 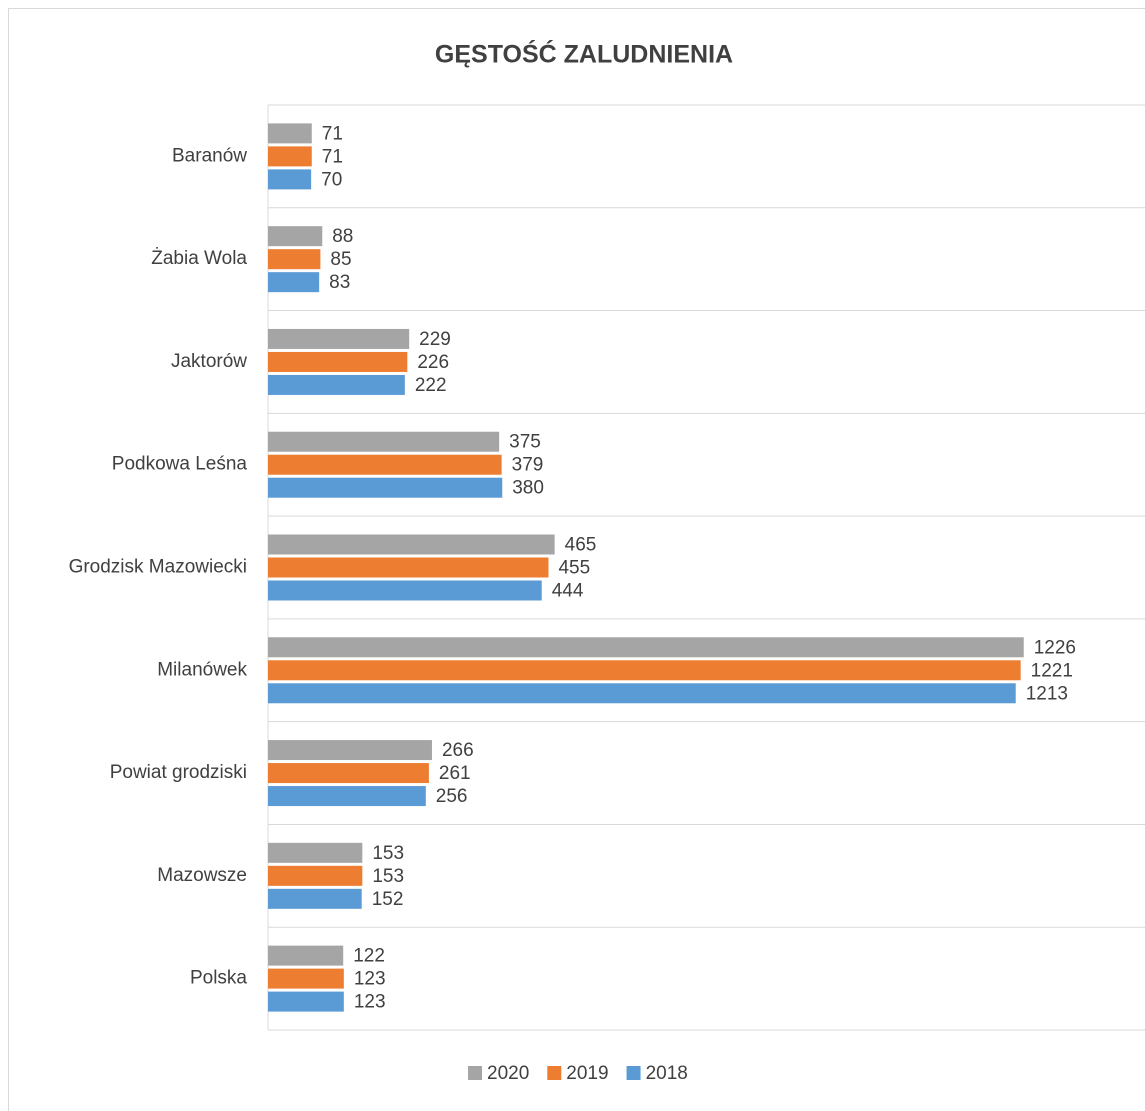 I want to click on data-label: 152, so click(x=388, y=899).